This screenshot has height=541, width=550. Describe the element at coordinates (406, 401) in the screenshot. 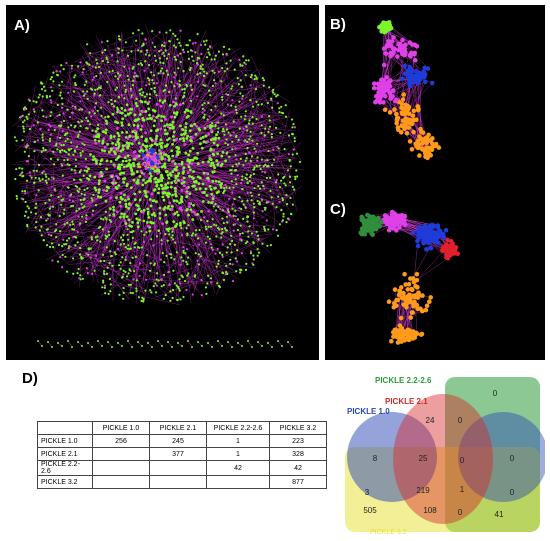

I see `venn-label-2-1: PICKLE 2.1` at that location.